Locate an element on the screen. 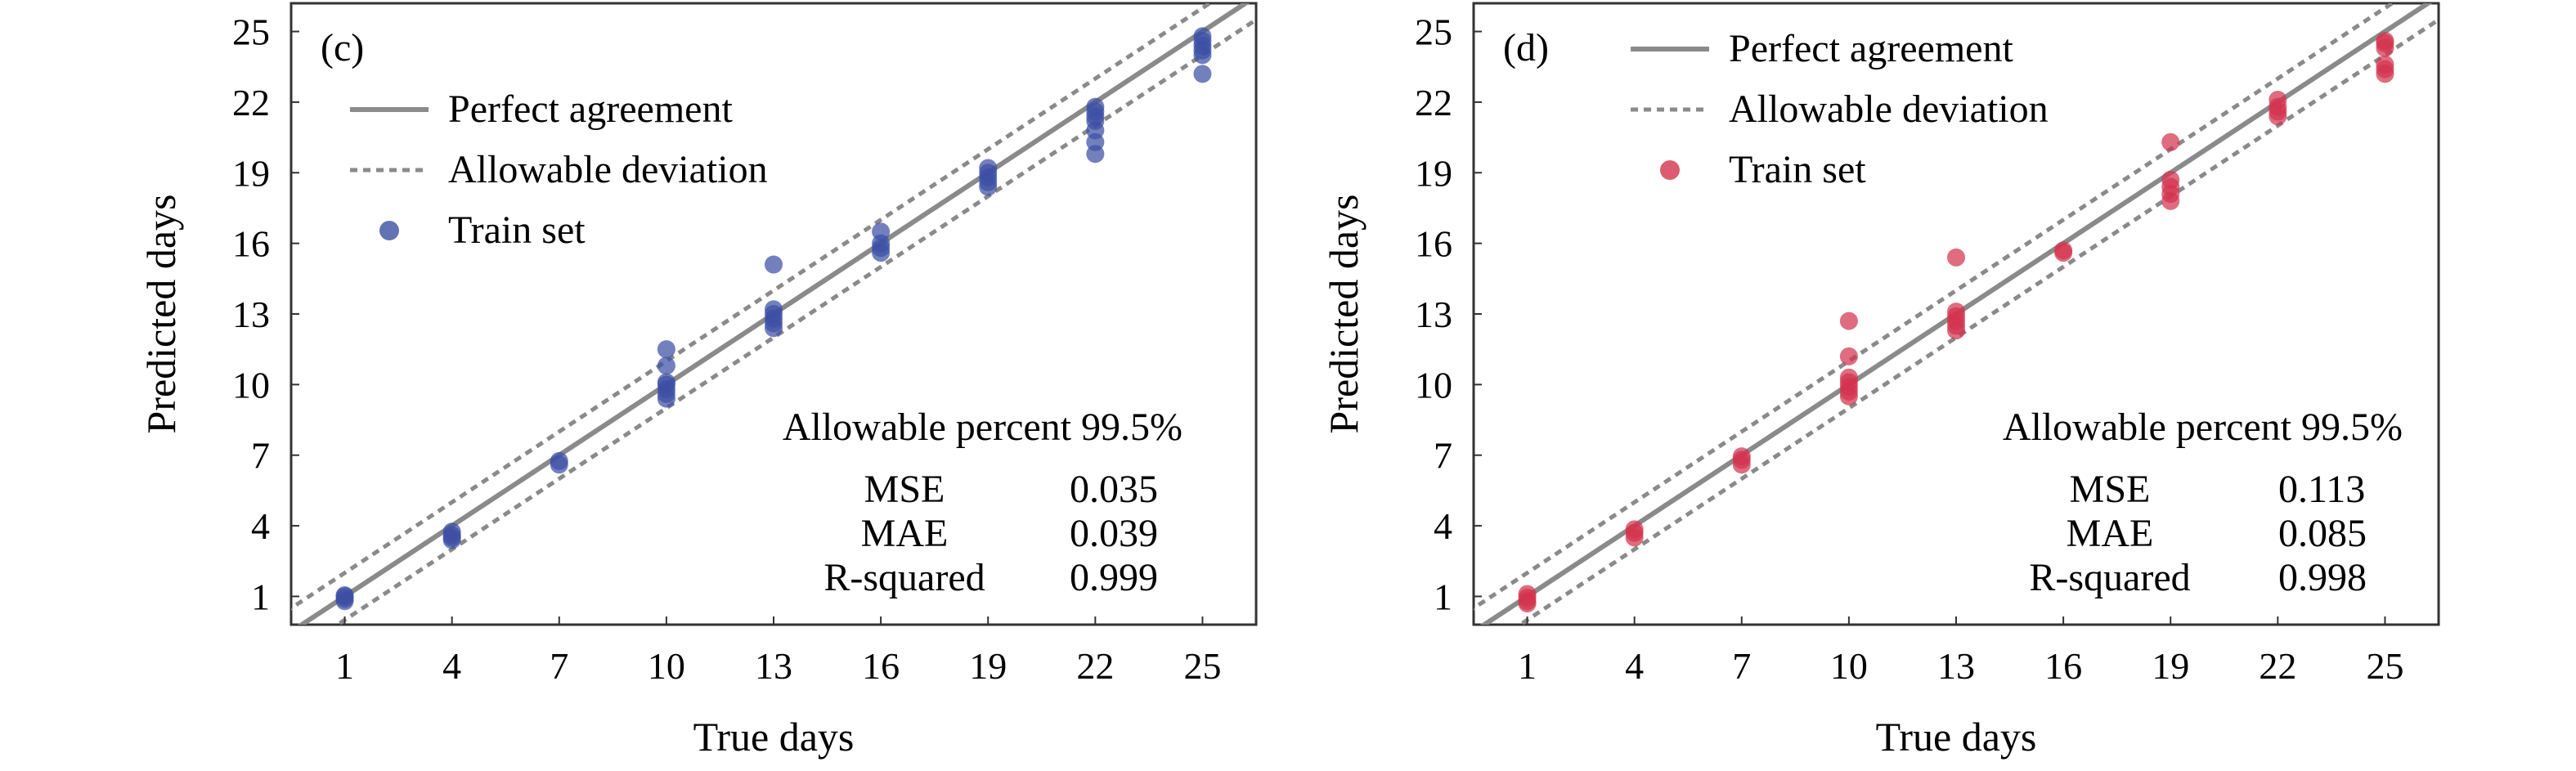 This screenshot has height=771, width=2576. stats-value-r-squared: 0.998 is located at coordinates (2322, 577).